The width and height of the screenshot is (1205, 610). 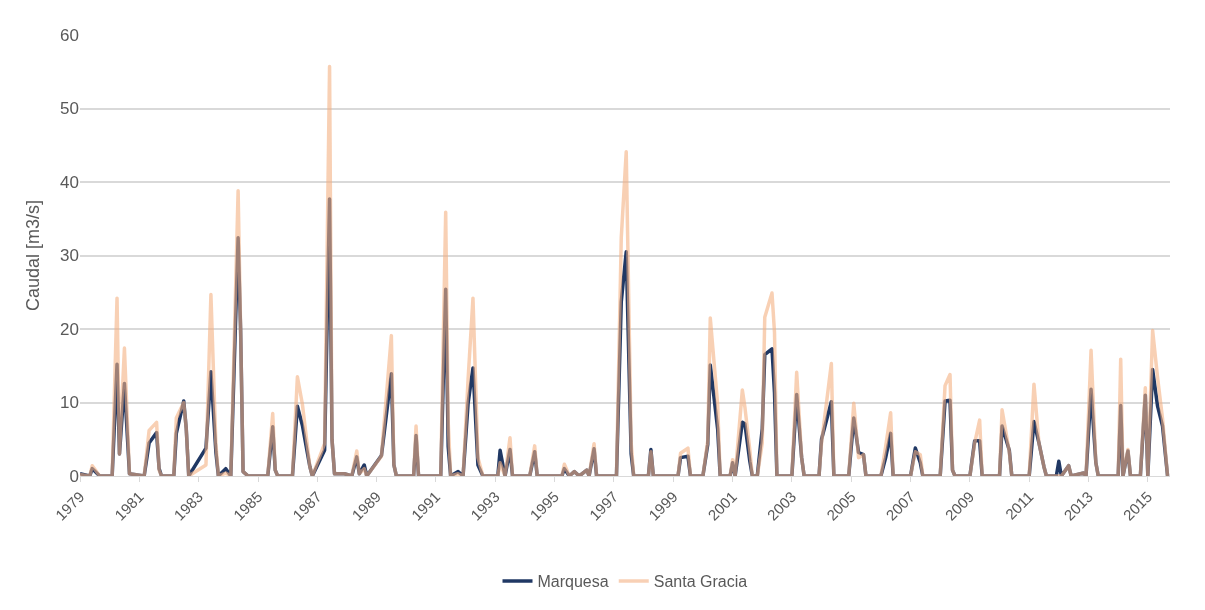 What do you see at coordinates (33, 255) in the screenshot?
I see `y-axis-title: Caudal [m3/s]` at bounding box center [33, 255].